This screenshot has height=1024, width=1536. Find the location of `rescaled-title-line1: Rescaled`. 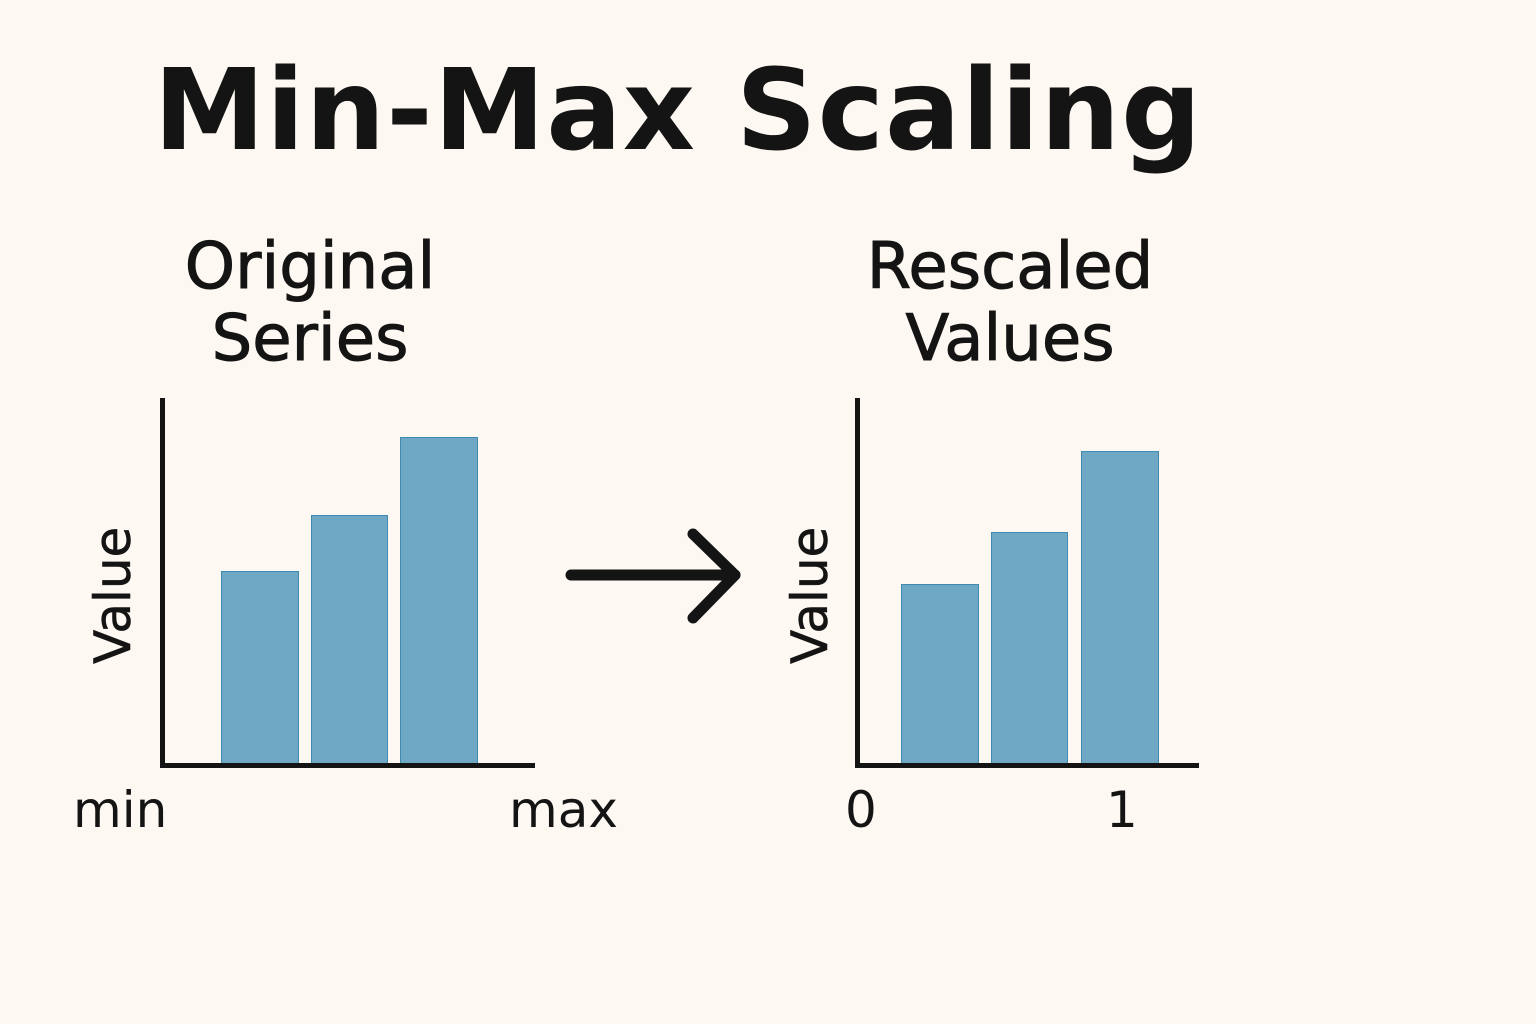

rescaled-title-line1: Rescaled is located at coordinates (1010, 267).